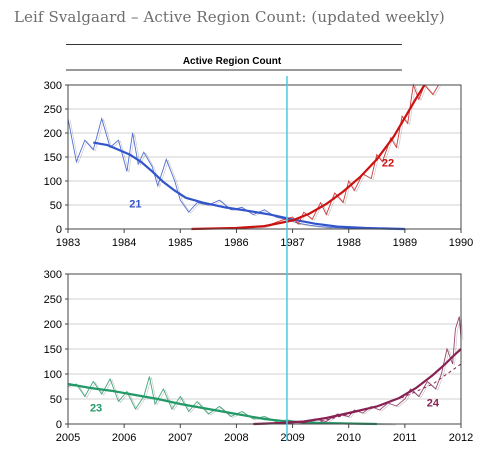 The width and height of the screenshot is (497, 467). Describe the element at coordinates (292, 243) in the screenshot. I see `x-tick-label: 1987` at that location.